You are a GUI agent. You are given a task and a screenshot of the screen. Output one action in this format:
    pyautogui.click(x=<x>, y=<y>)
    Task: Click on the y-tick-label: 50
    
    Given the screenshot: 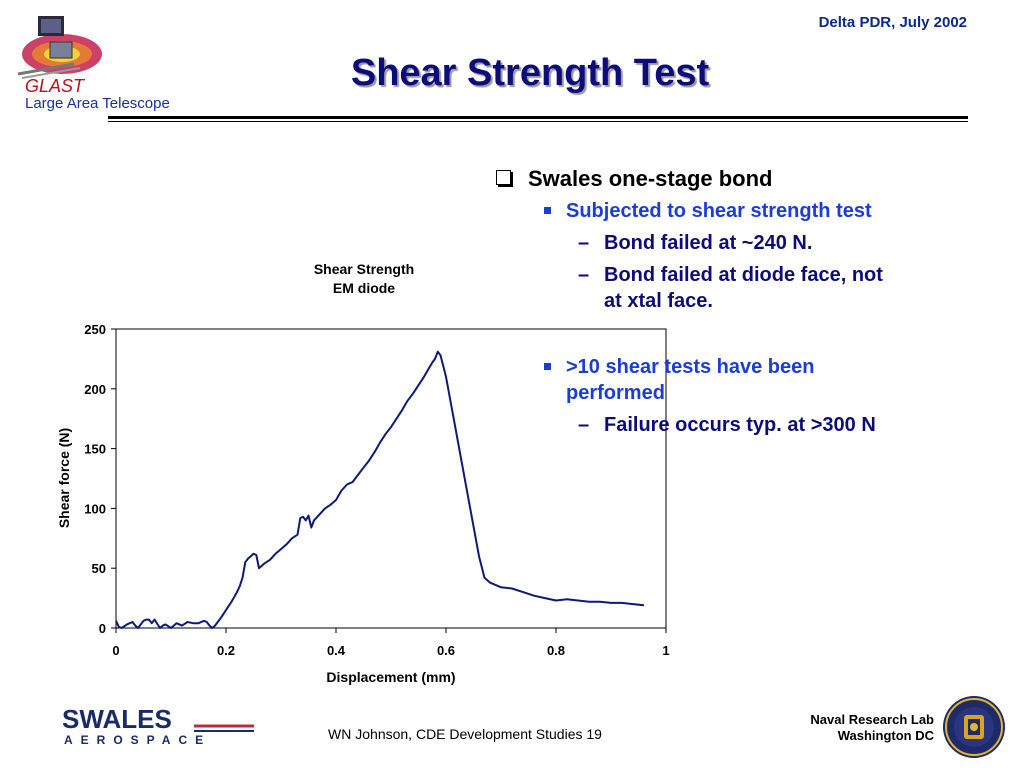 What is the action you would take?
    pyautogui.click(x=99, y=568)
    